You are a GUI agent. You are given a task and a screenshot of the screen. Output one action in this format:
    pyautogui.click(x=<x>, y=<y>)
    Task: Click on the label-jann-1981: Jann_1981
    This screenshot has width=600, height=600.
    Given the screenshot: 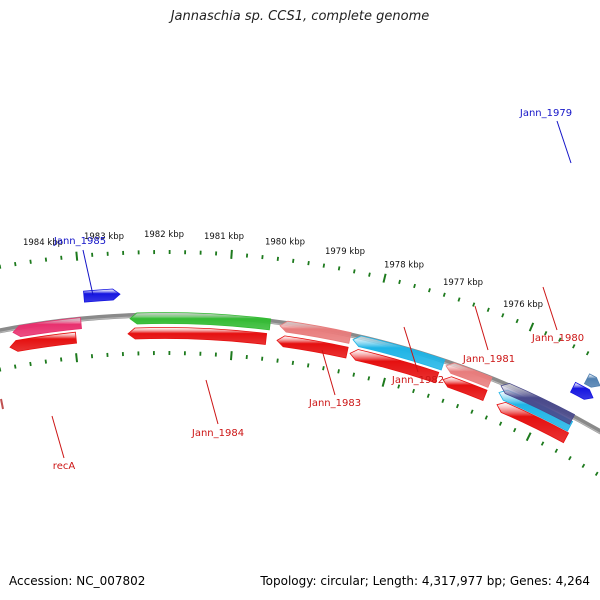 What is the action you would take?
    pyautogui.click(x=488, y=359)
    